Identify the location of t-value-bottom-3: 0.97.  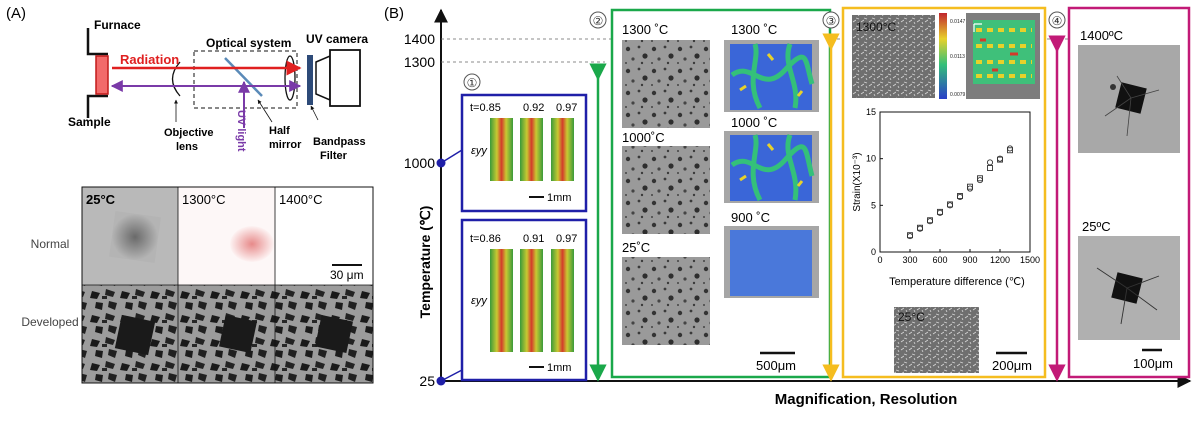
(566, 239).